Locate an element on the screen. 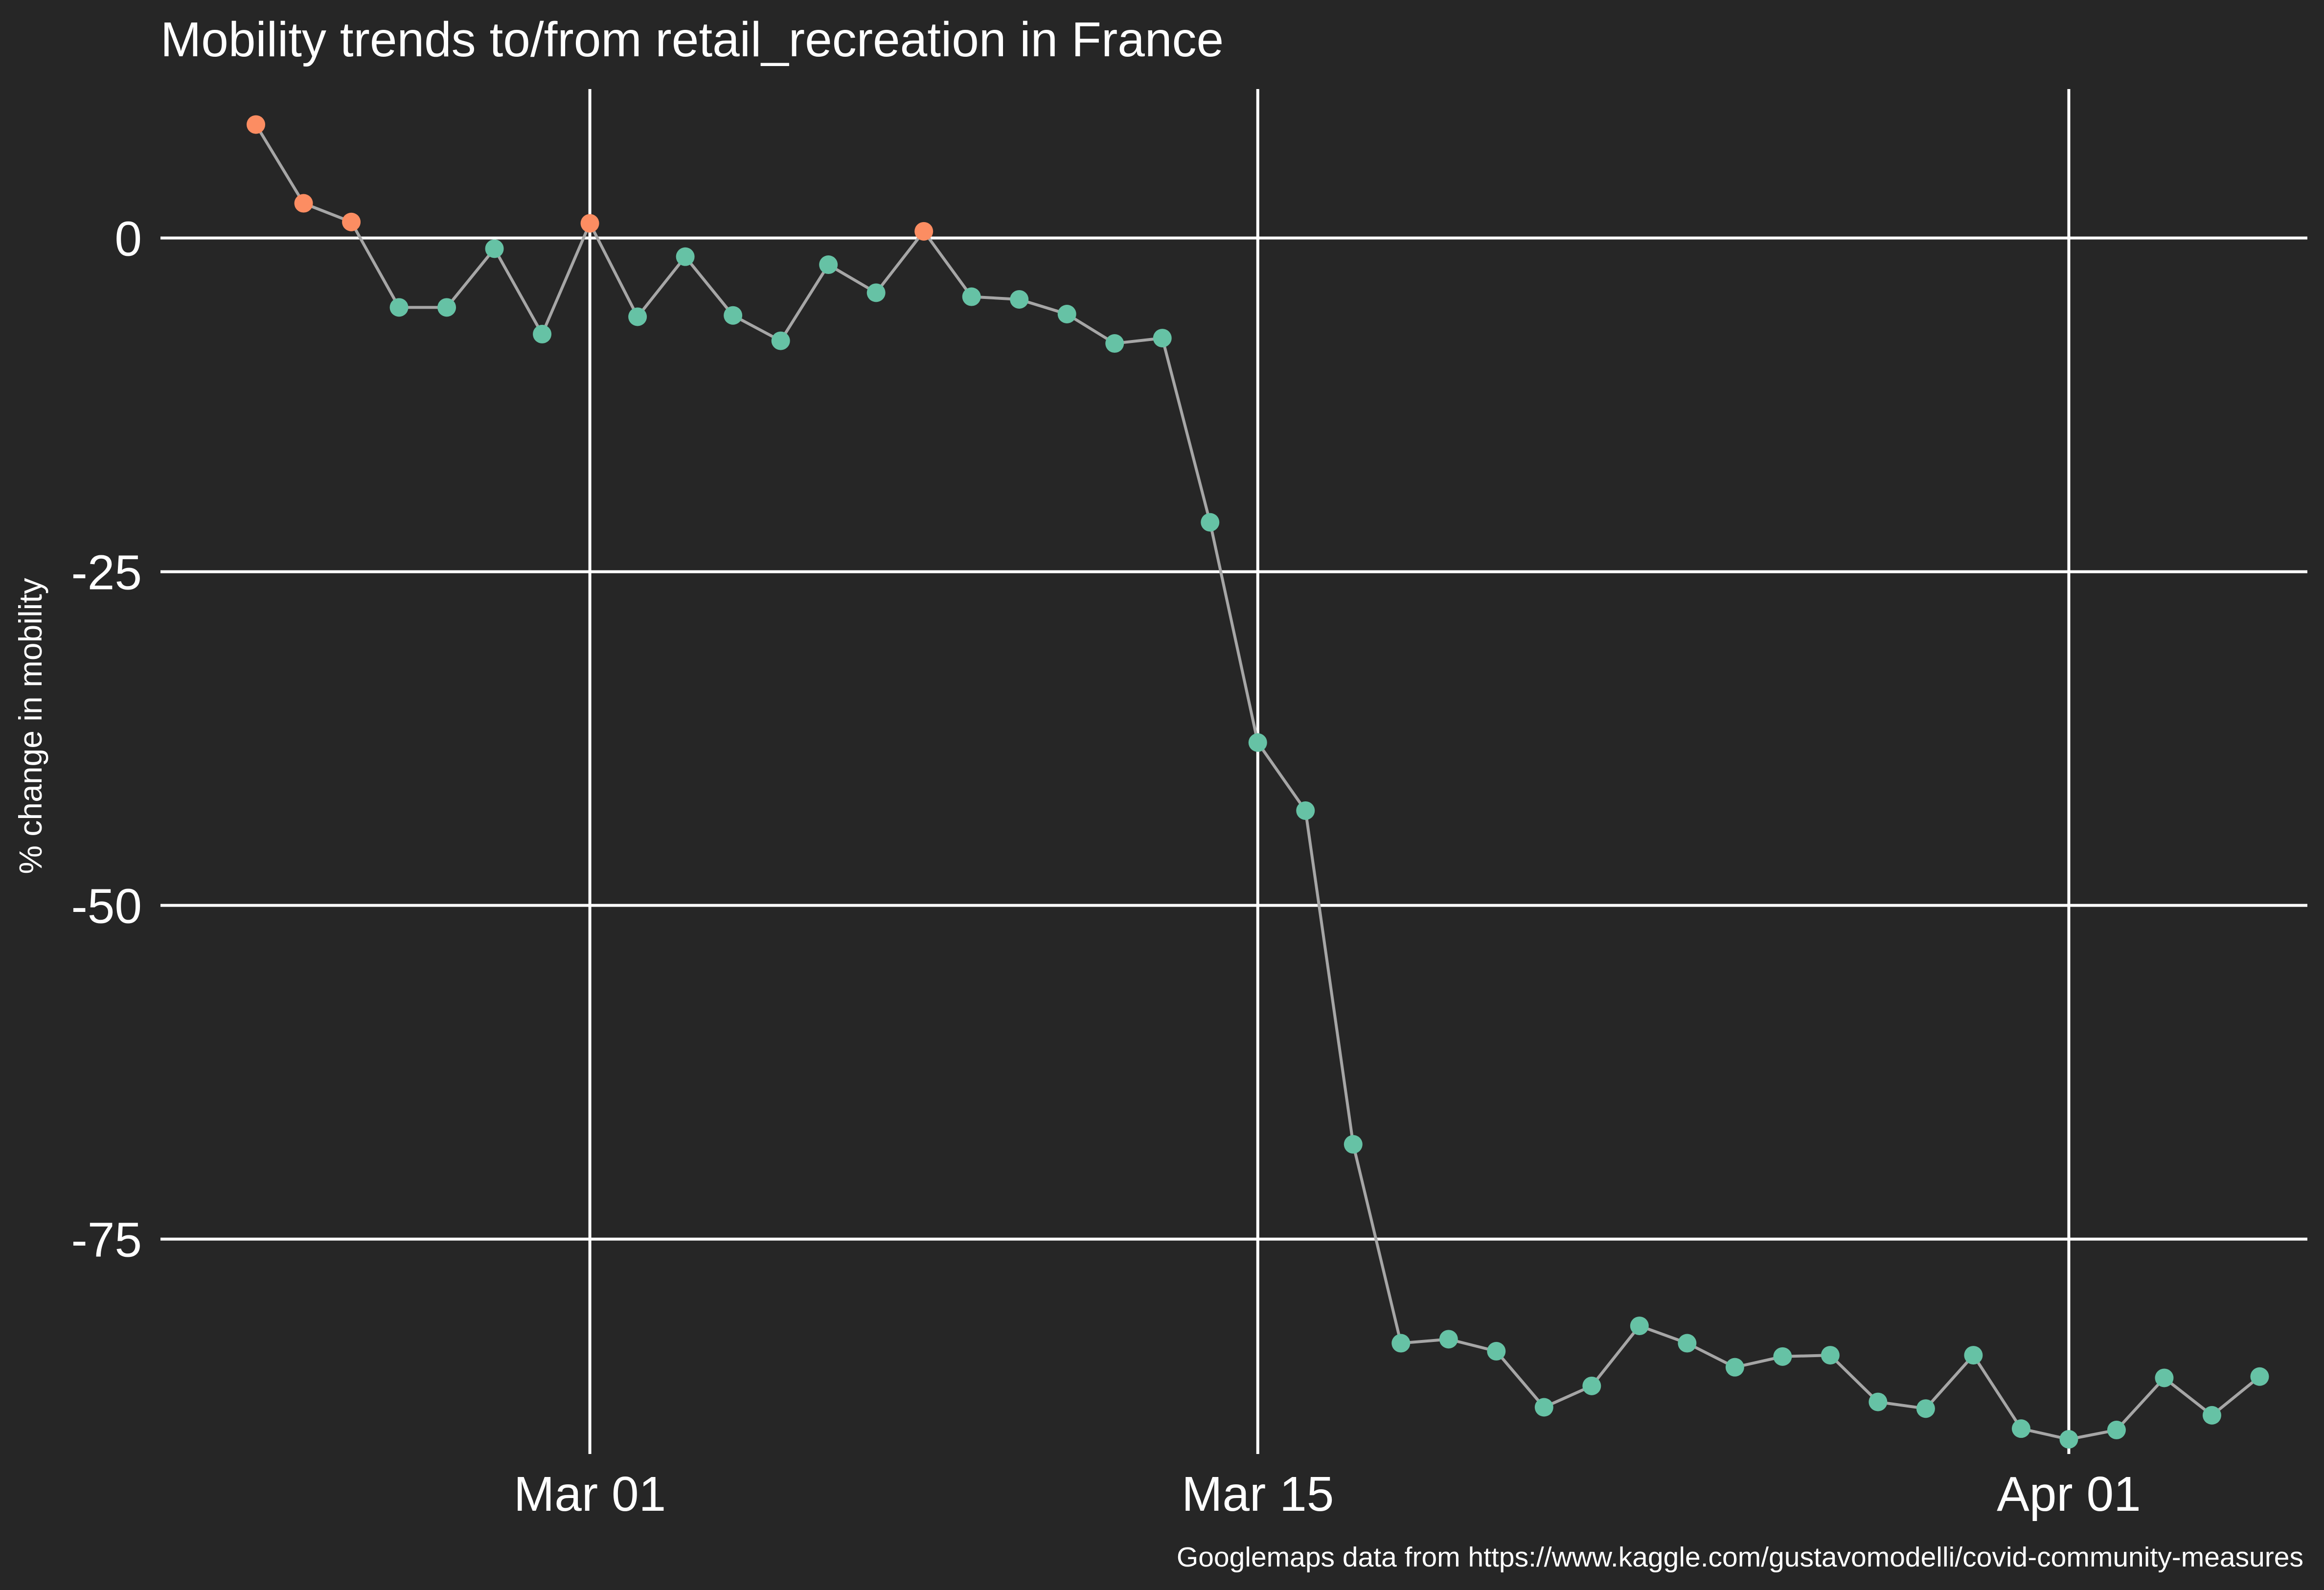 This screenshot has width=2324, height=1590. x-tick-labels: Mar 01 Mar 15 Apr 01 is located at coordinates (1328, 1495).